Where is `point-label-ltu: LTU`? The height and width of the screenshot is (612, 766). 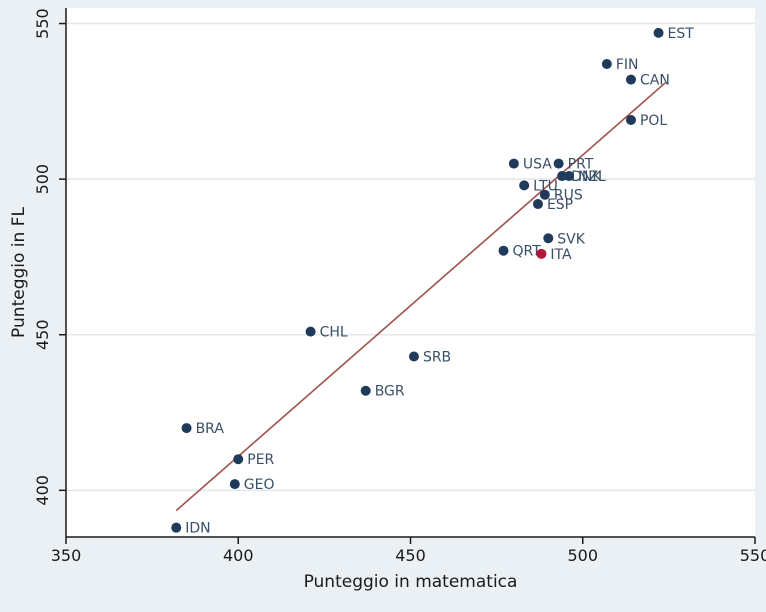 point-label-ltu: LTU is located at coordinates (545, 186).